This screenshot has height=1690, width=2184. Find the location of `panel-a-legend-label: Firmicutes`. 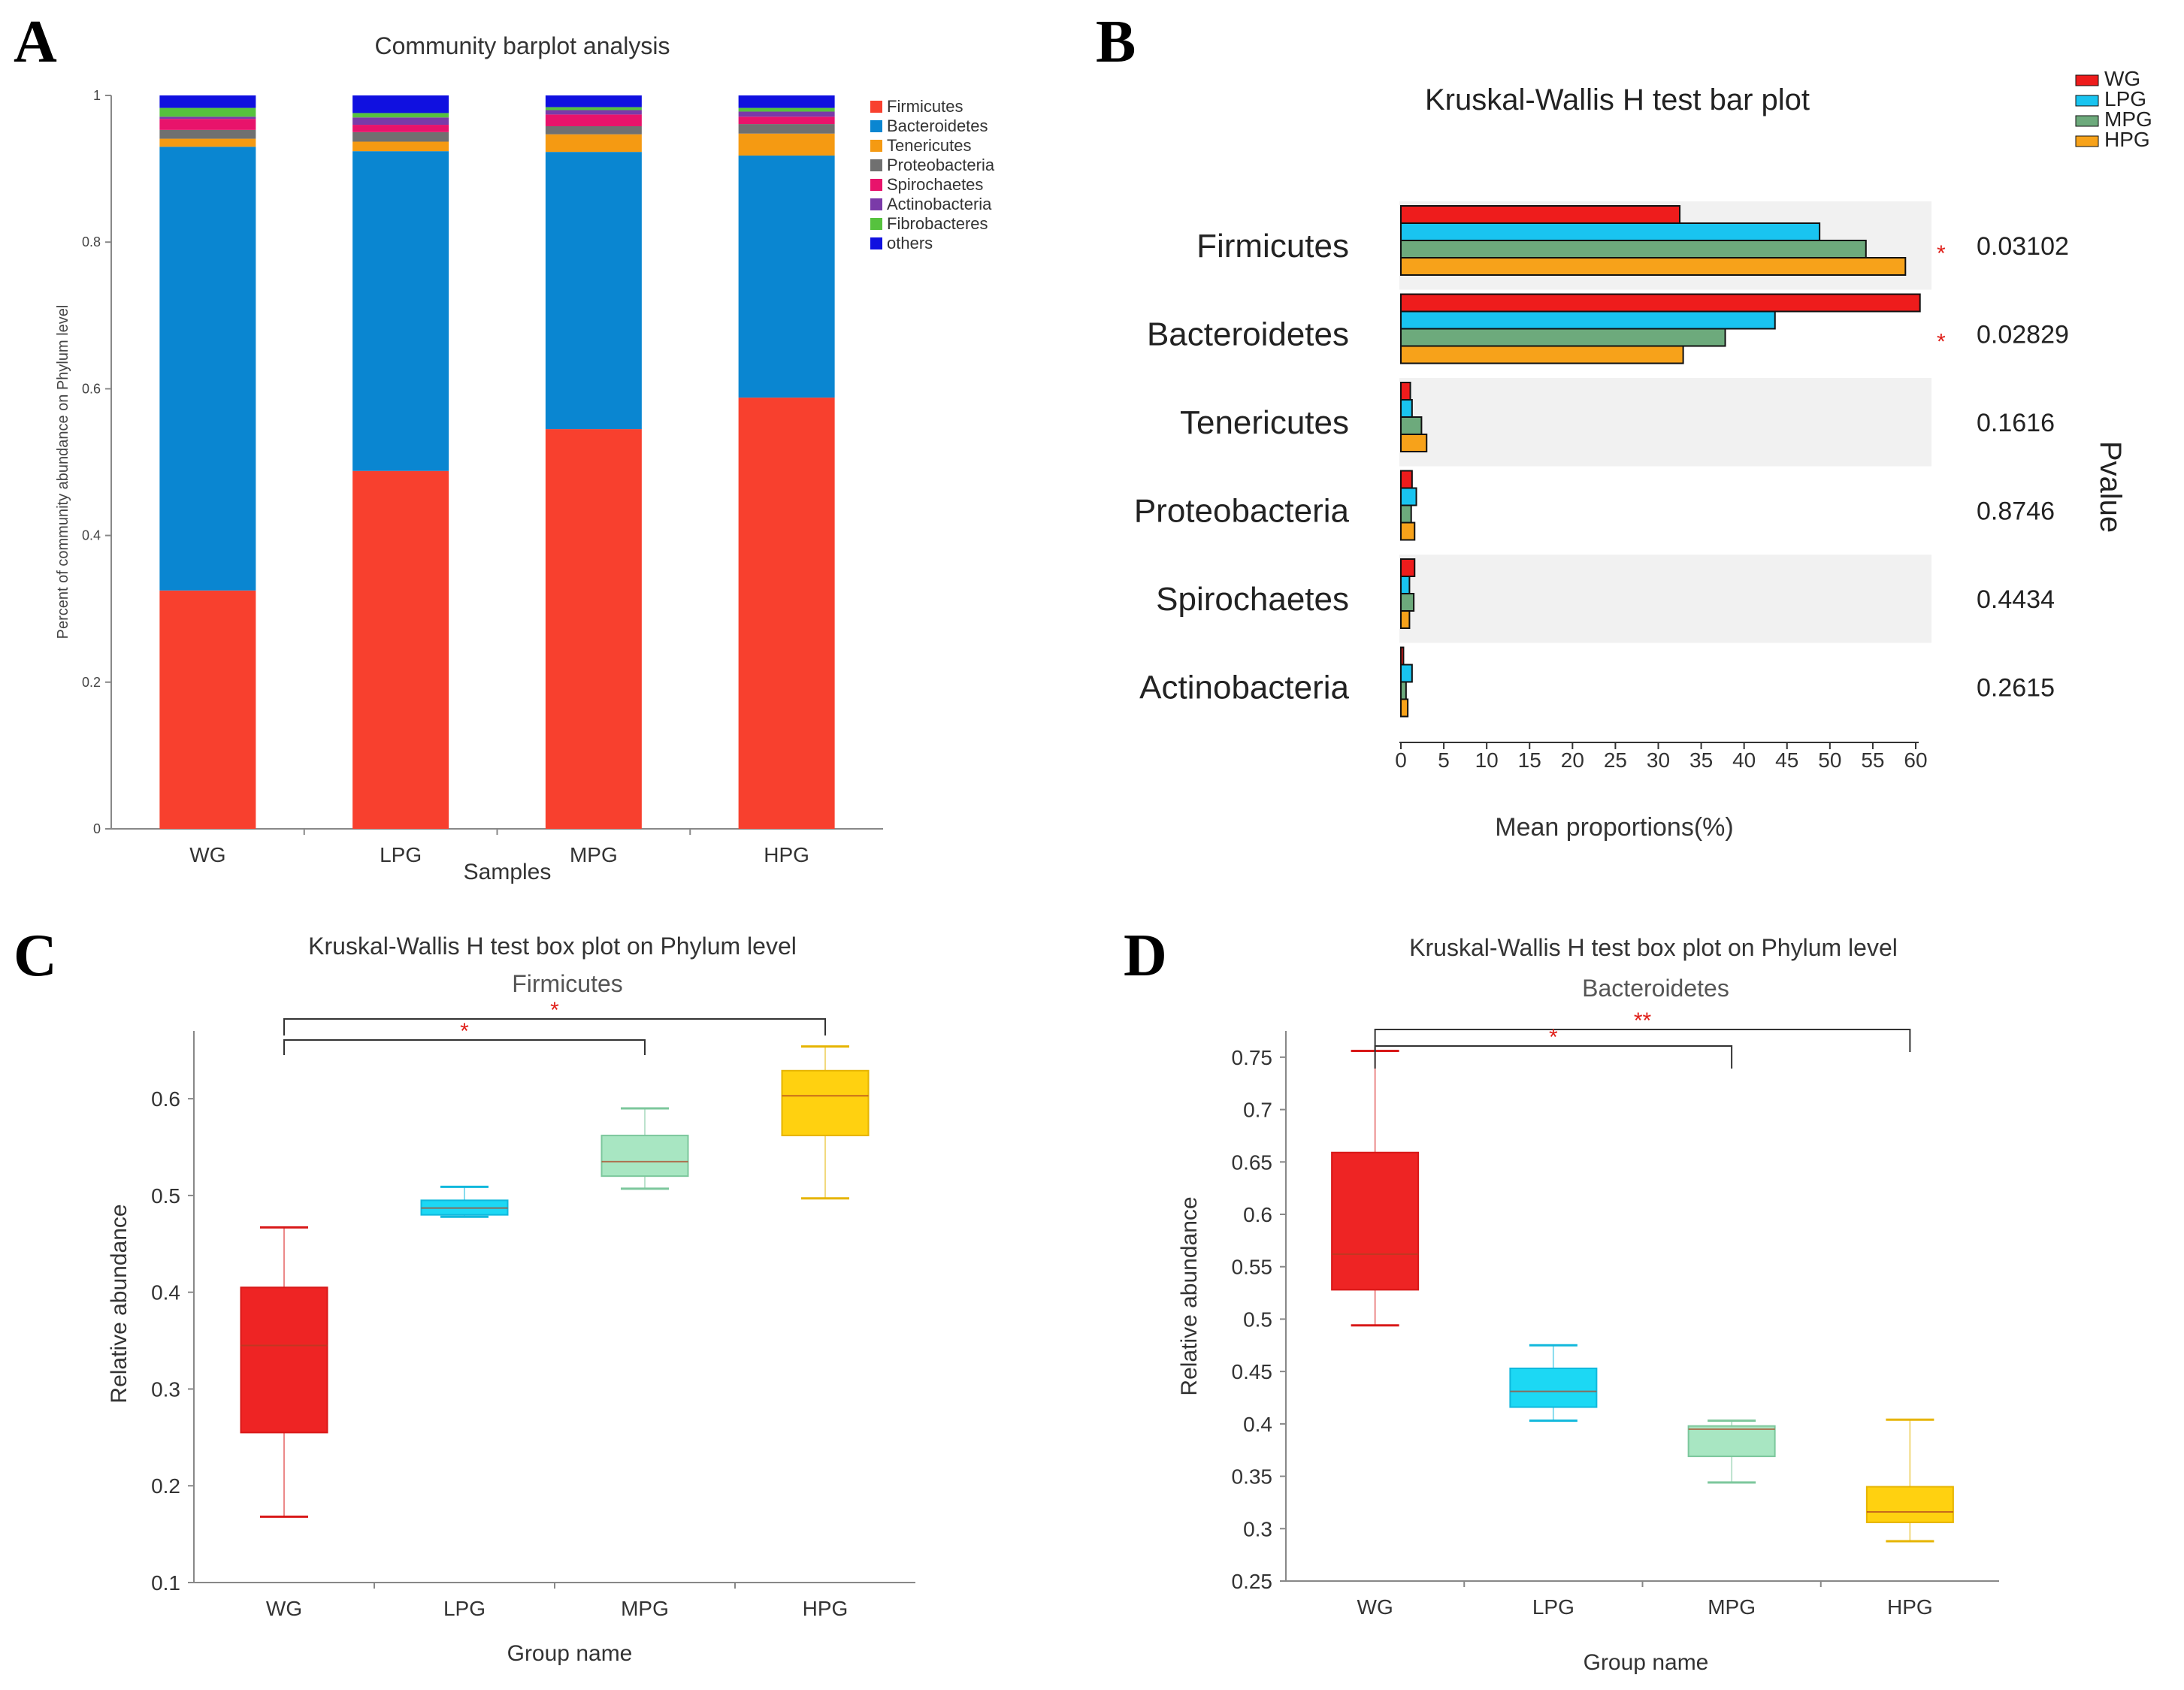

panel-a-legend-label: Firmicutes is located at coordinates (925, 106).